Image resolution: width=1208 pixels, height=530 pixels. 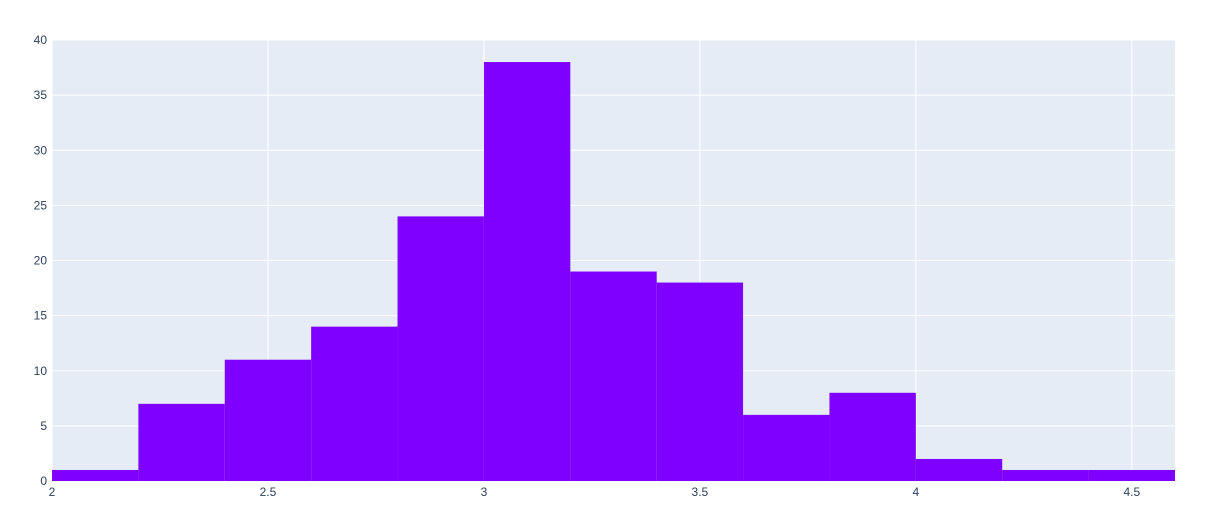 I want to click on x-tick-label: 2, so click(x=52, y=492).